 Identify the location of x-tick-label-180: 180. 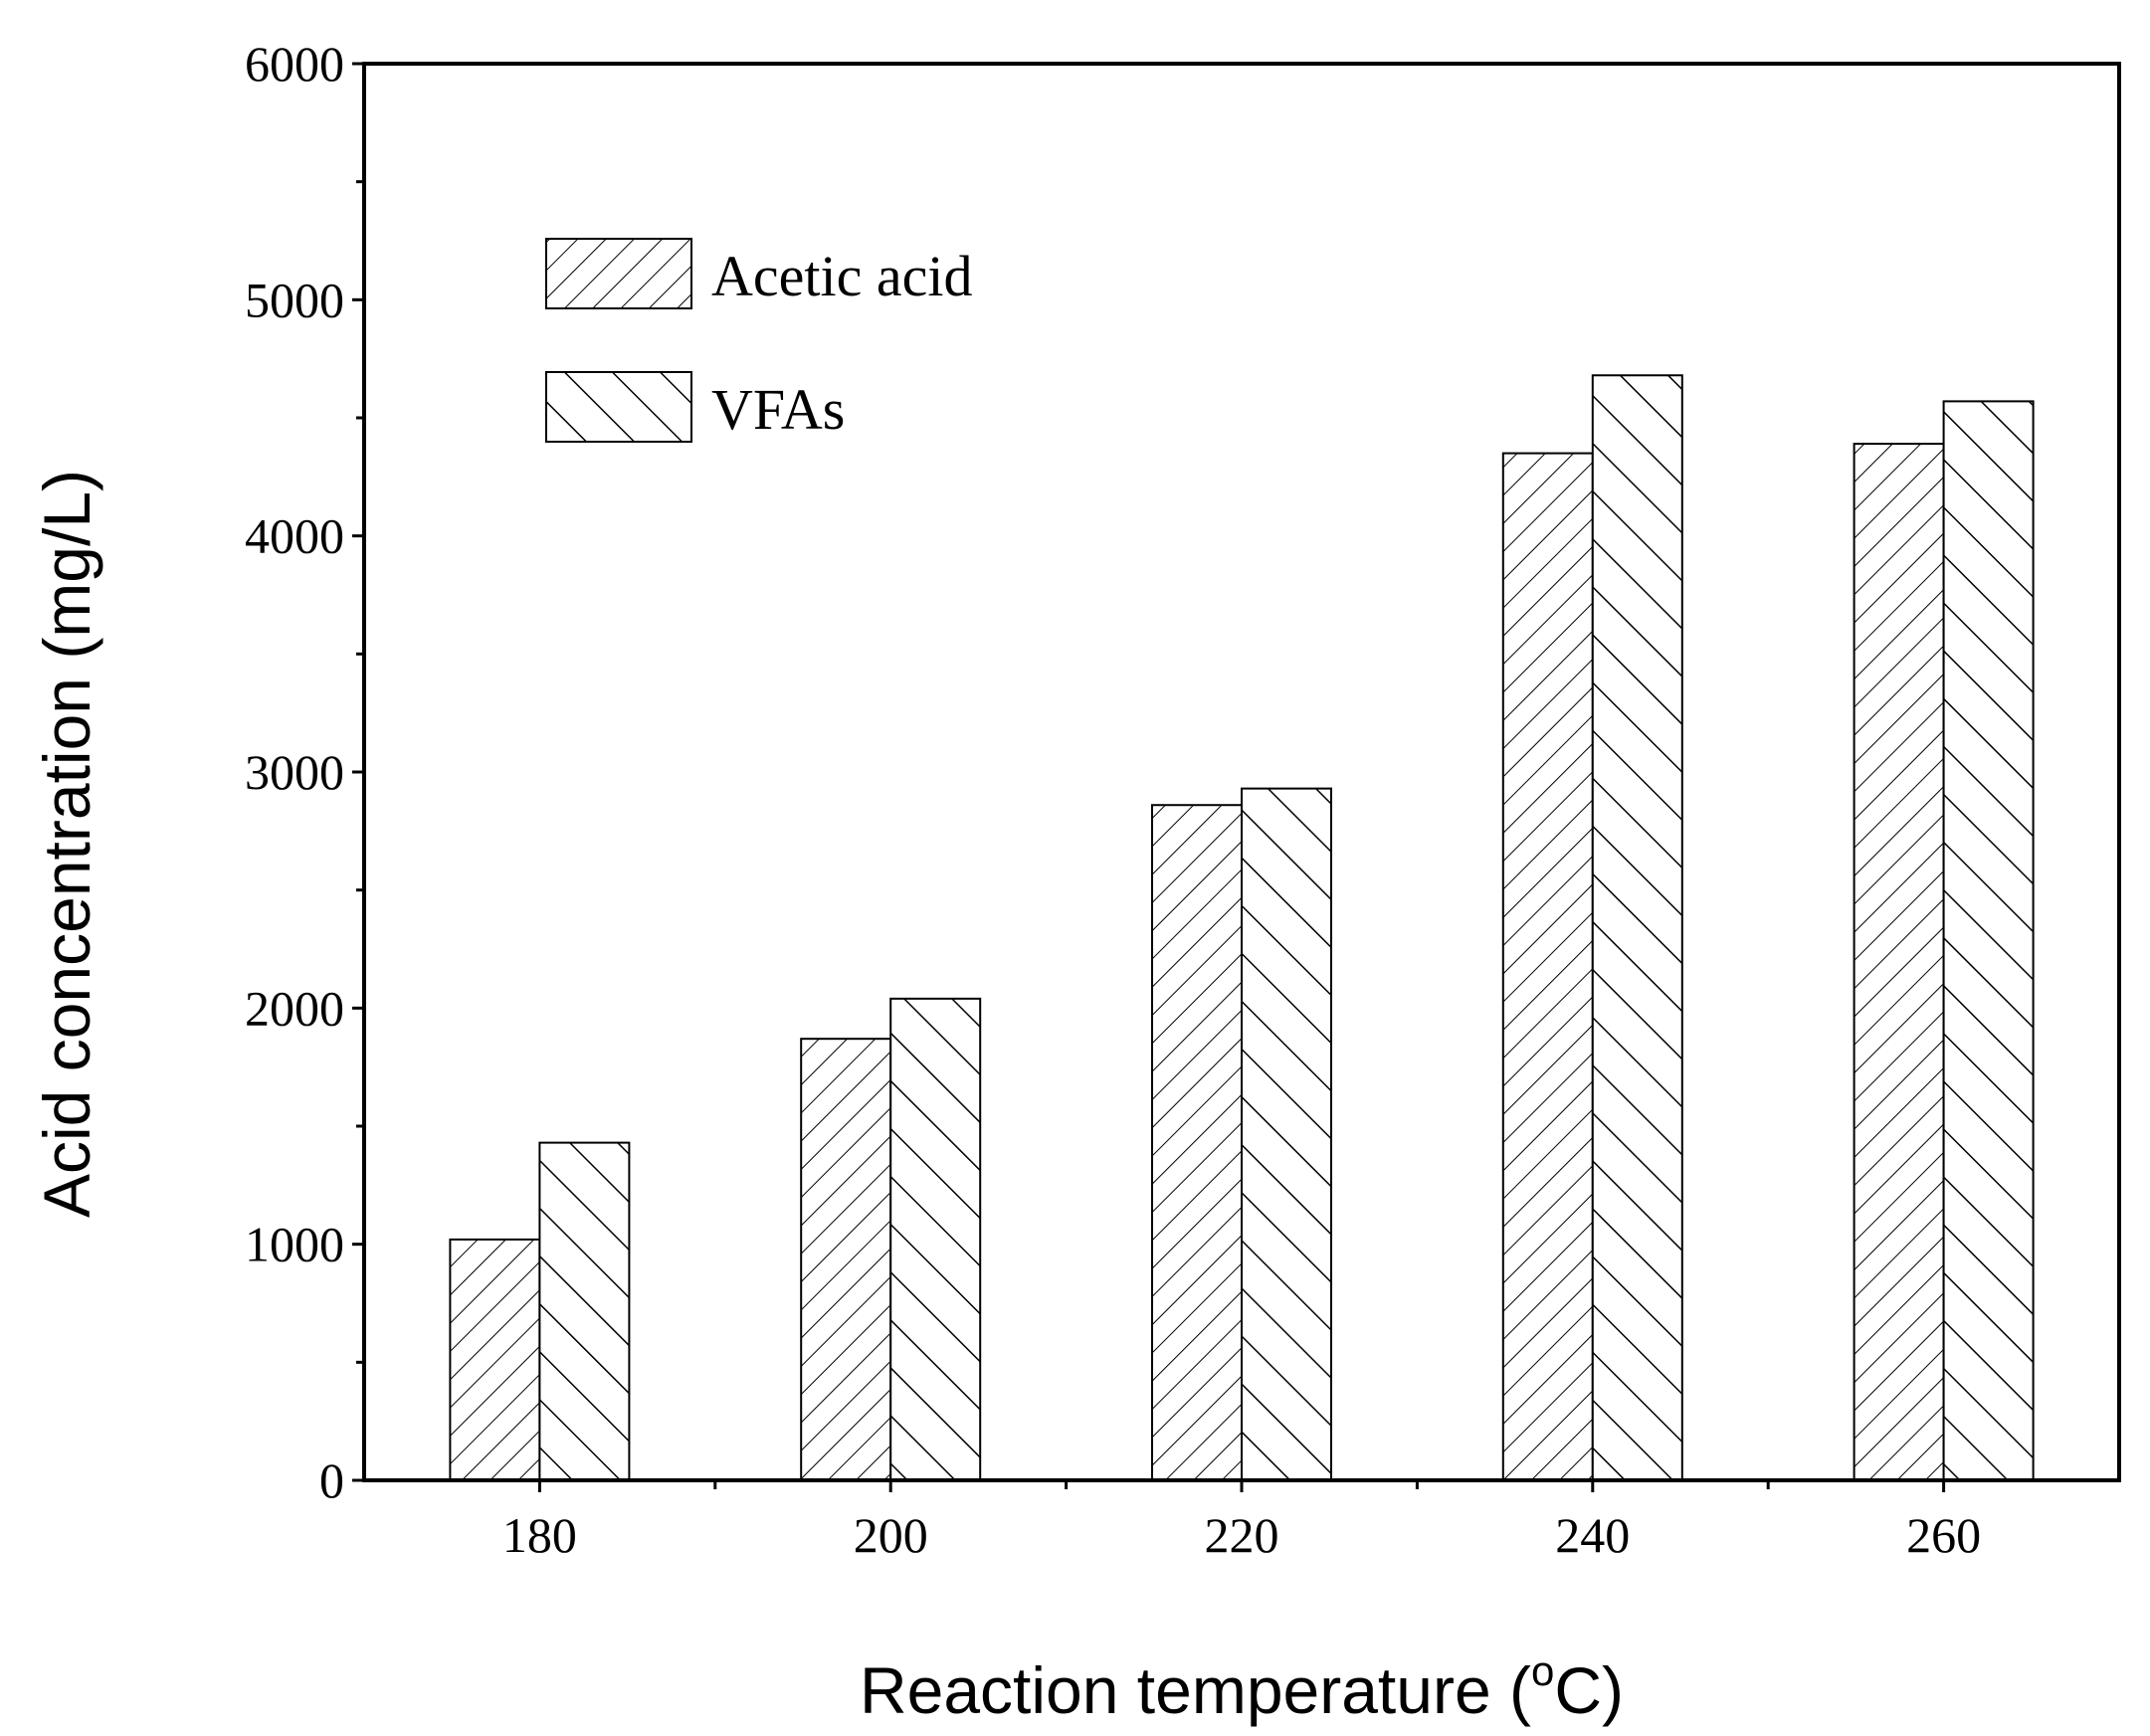
(539, 1535).